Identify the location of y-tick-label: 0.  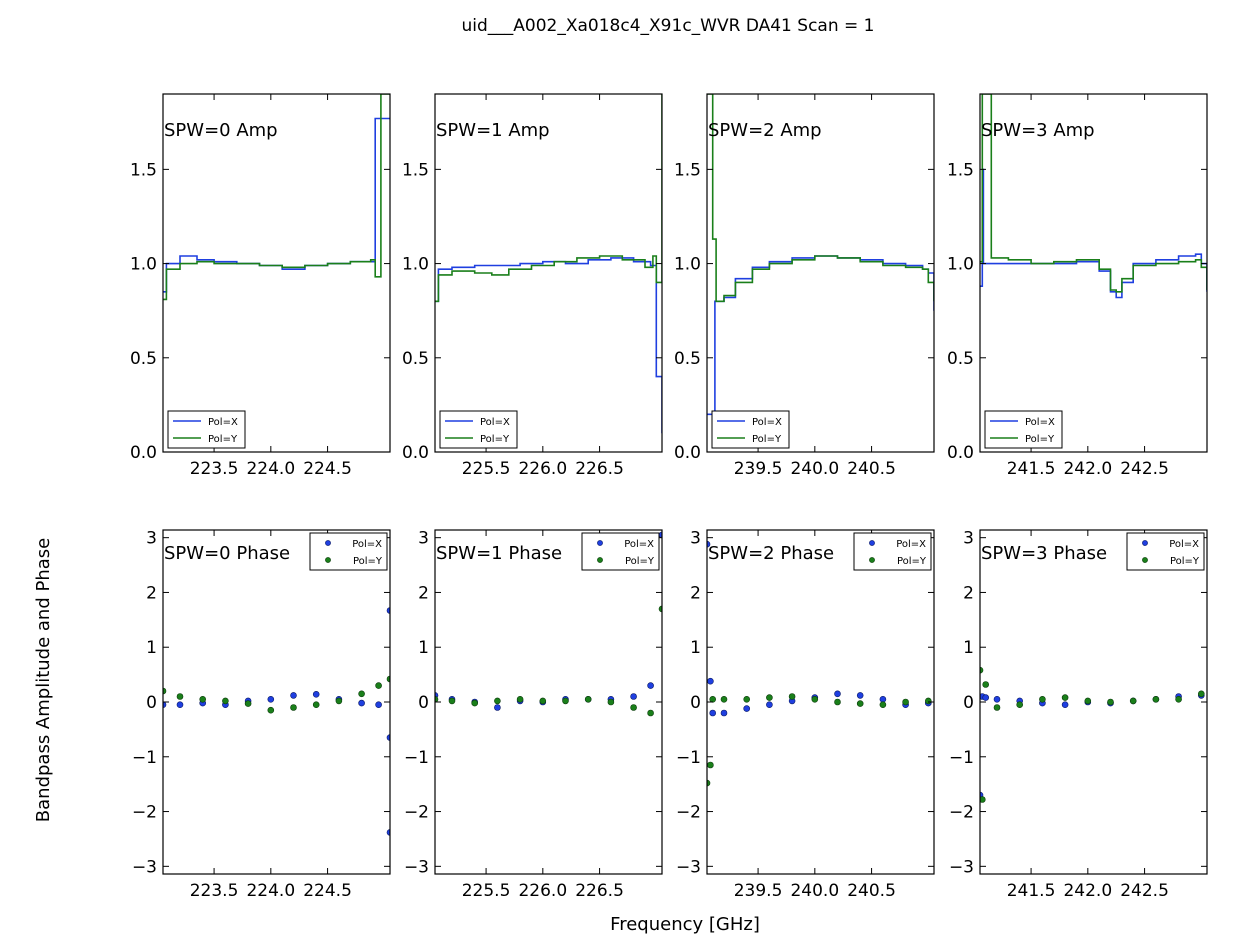
(968, 703).